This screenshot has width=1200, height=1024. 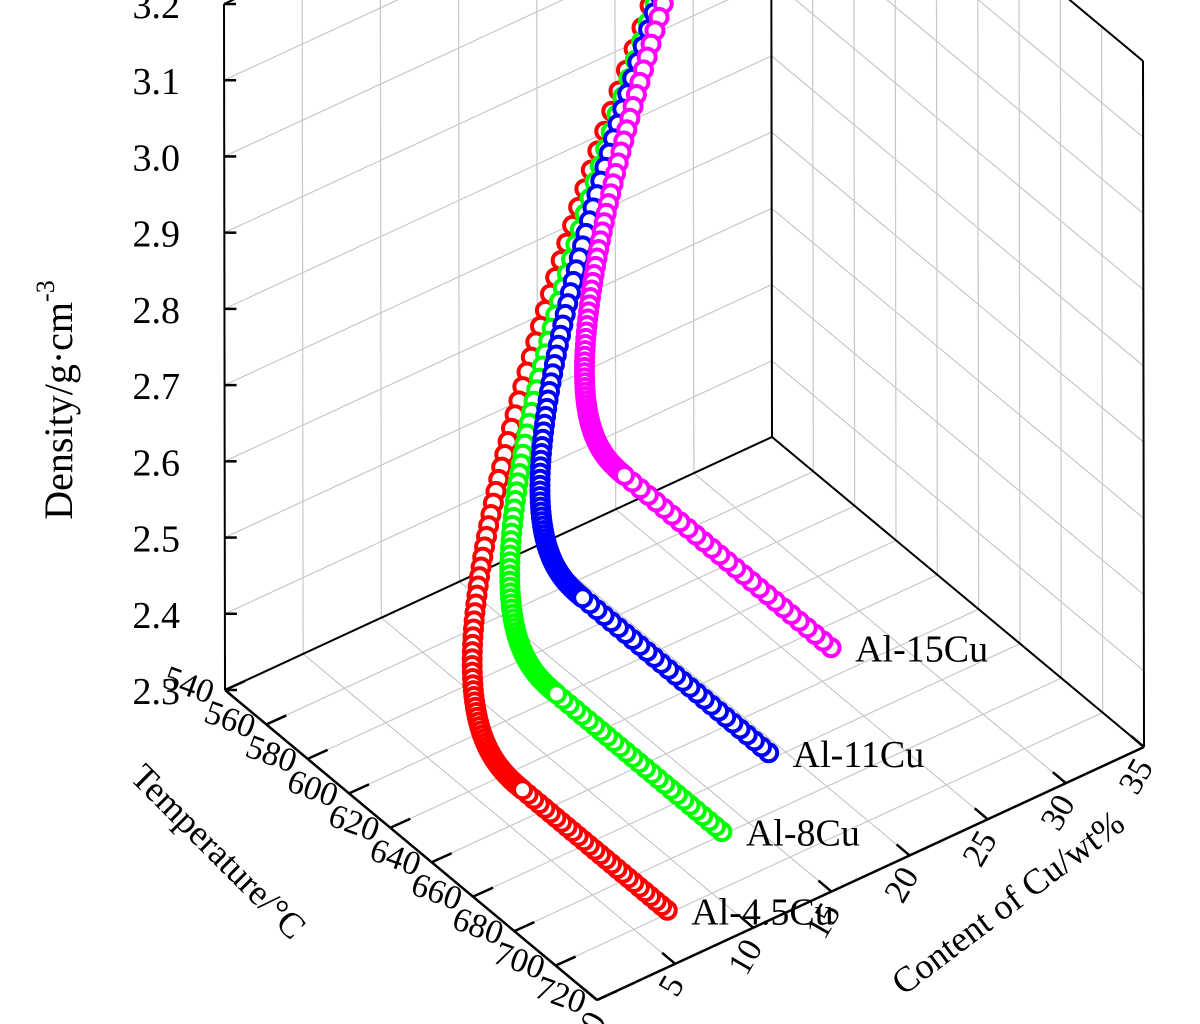 I want to click on density-tick-label: 2.3, so click(x=157, y=692).